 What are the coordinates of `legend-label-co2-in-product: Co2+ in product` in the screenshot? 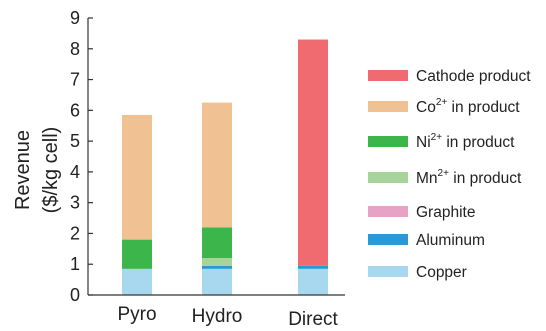 It's located at (468, 106).